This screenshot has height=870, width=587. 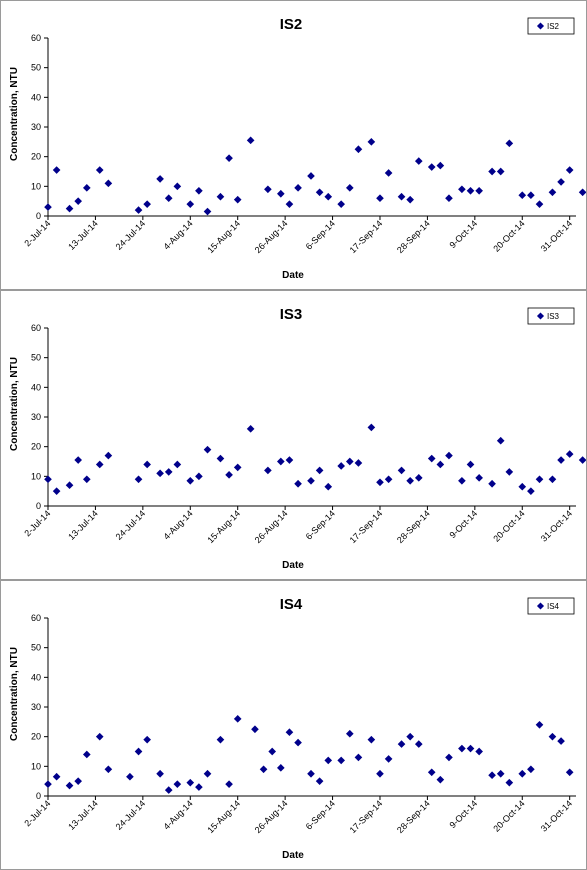 I want to click on x-tick-label: 15-Aug-14, so click(x=223, y=526).